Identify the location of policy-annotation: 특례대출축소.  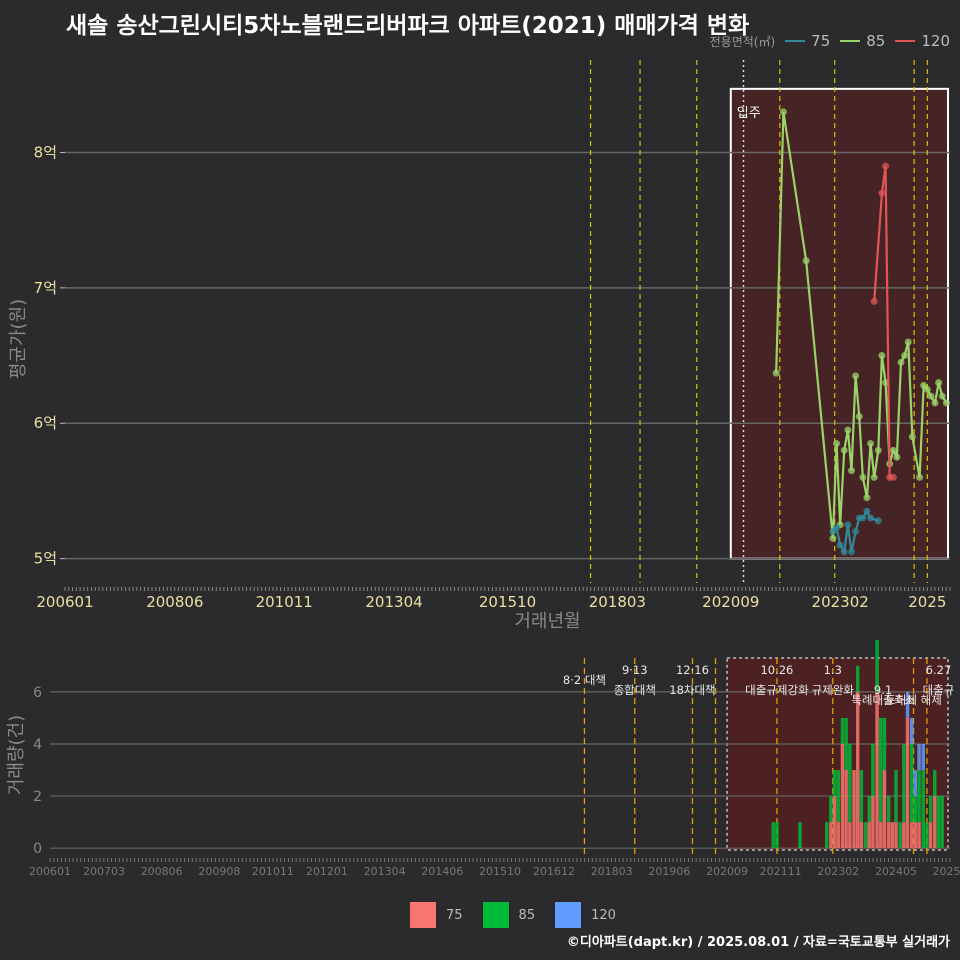
(882, 700).